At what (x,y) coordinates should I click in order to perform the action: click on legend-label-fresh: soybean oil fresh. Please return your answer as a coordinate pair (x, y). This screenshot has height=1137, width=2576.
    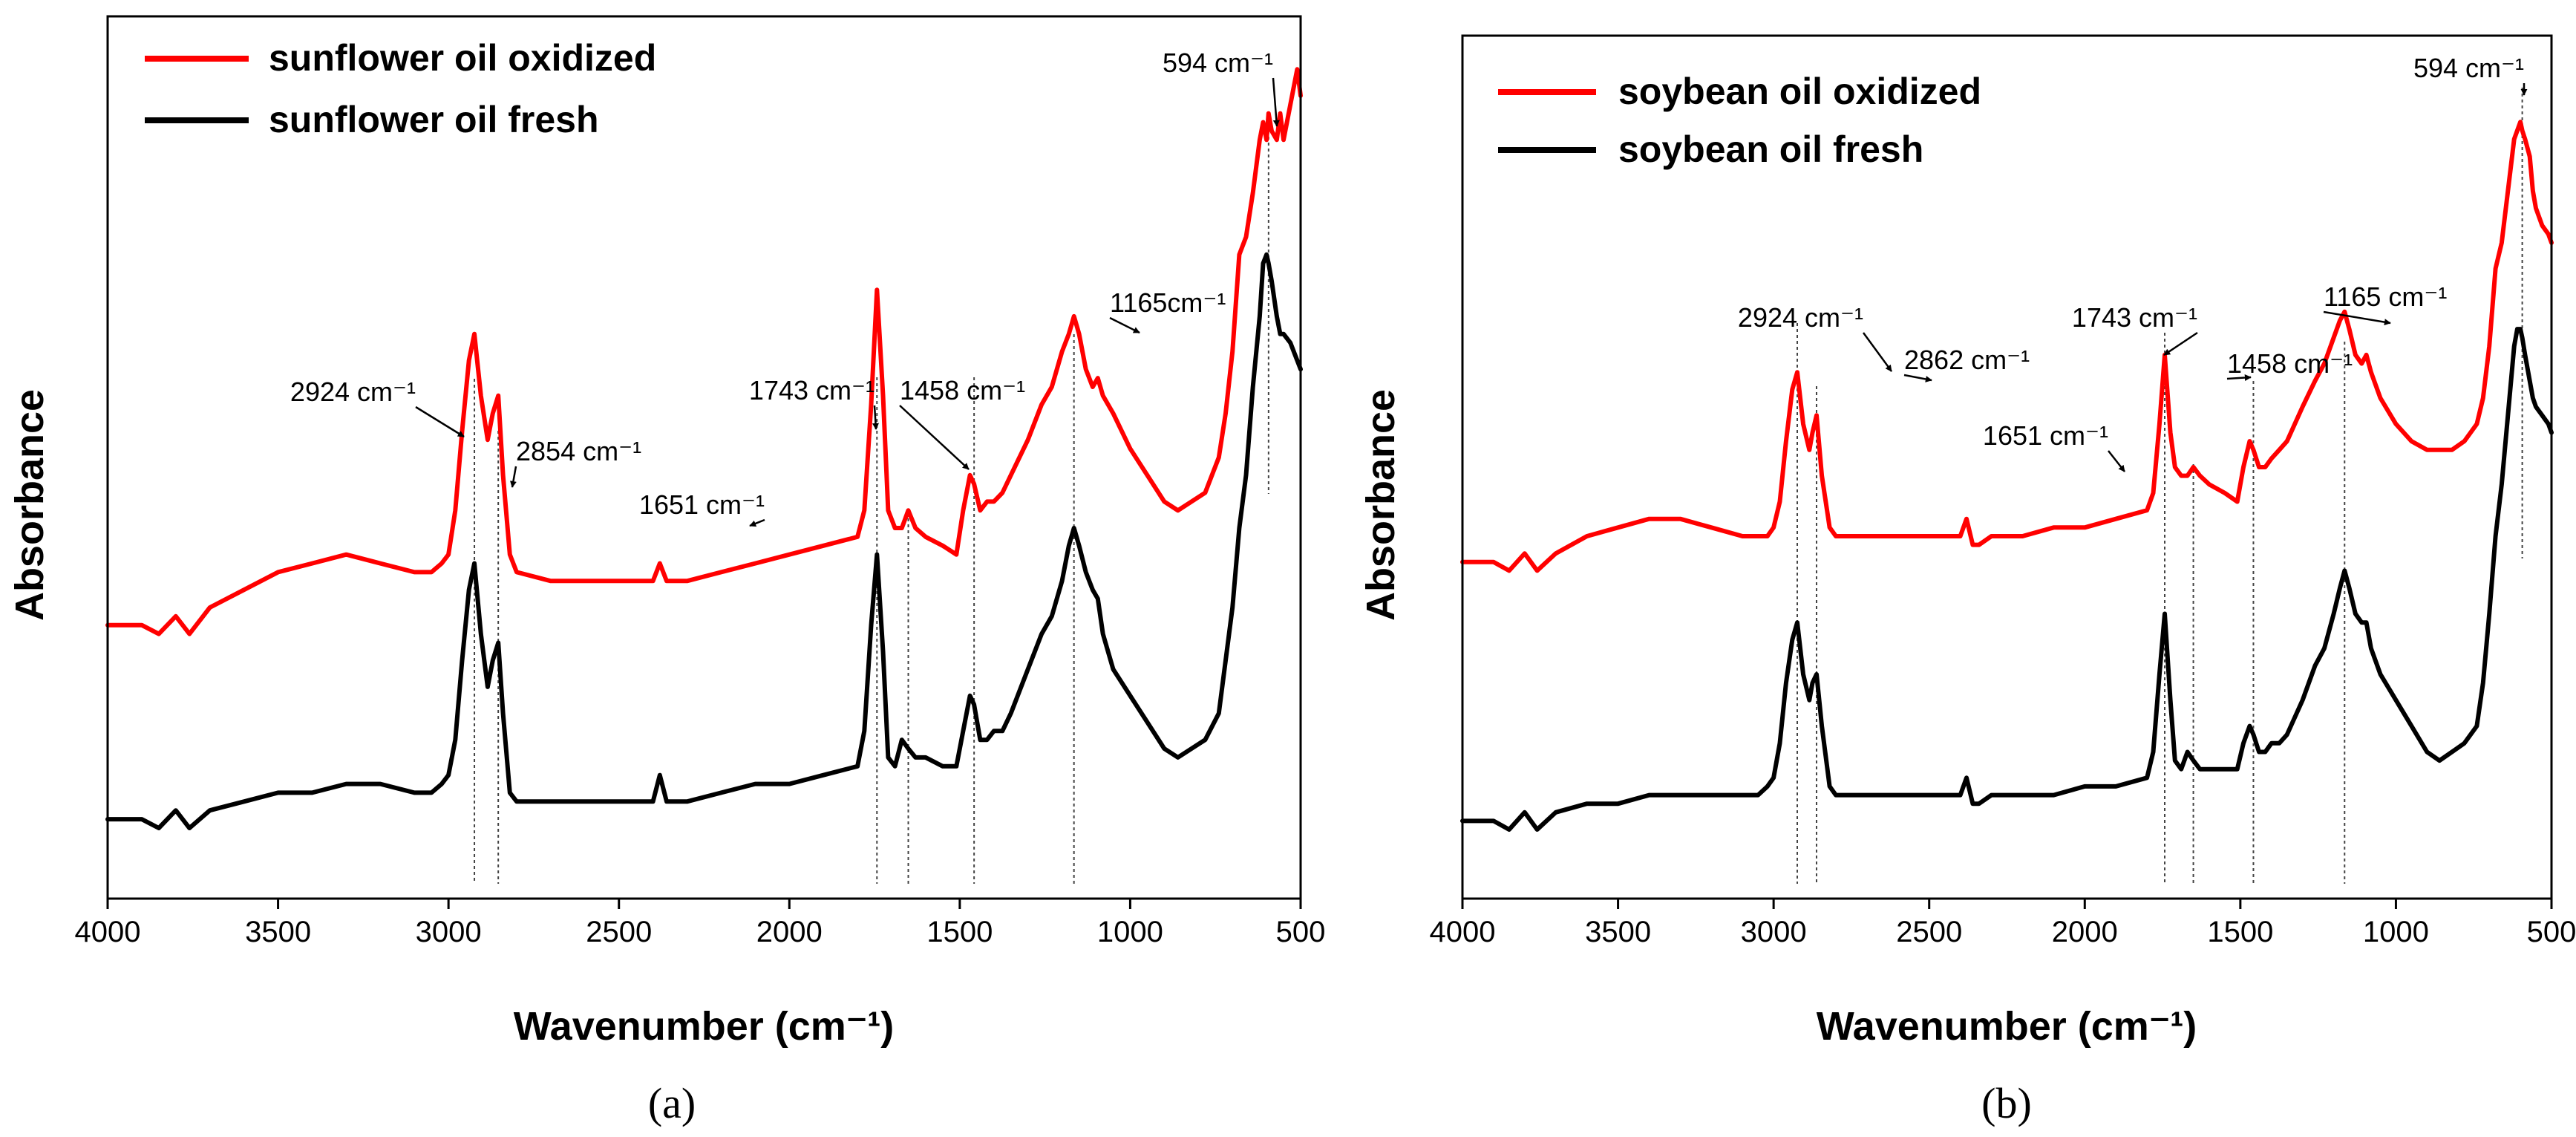
    Looking at the image, I should click on (1771, 149).